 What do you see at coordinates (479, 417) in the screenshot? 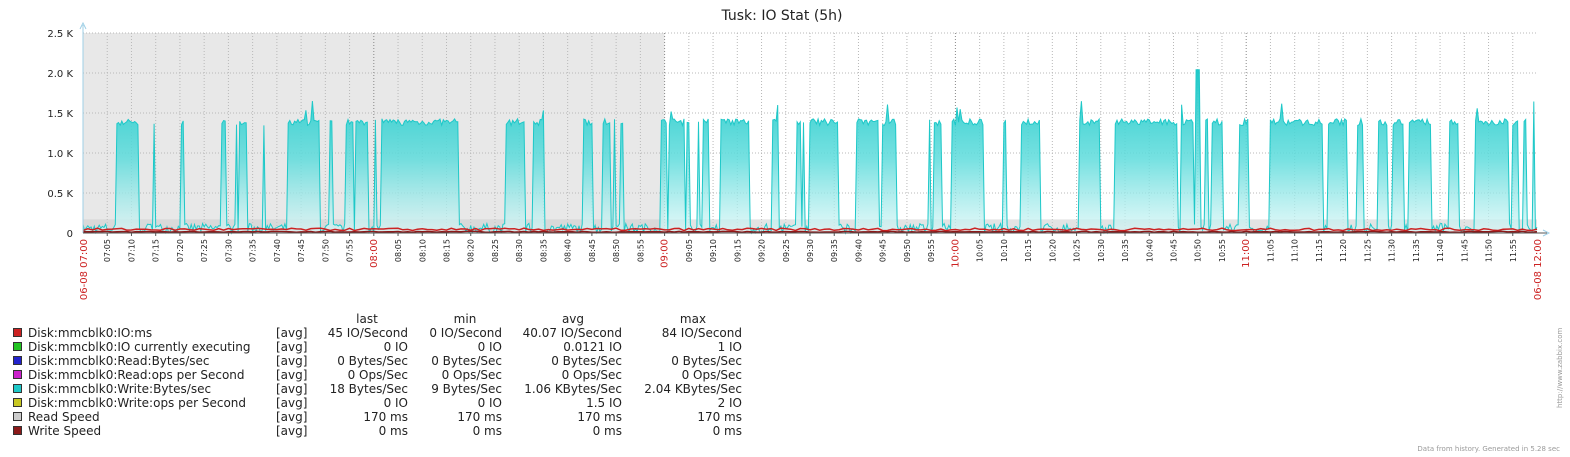
I see `legend-value-min: 170 ms` at bounding box center [479, 417].